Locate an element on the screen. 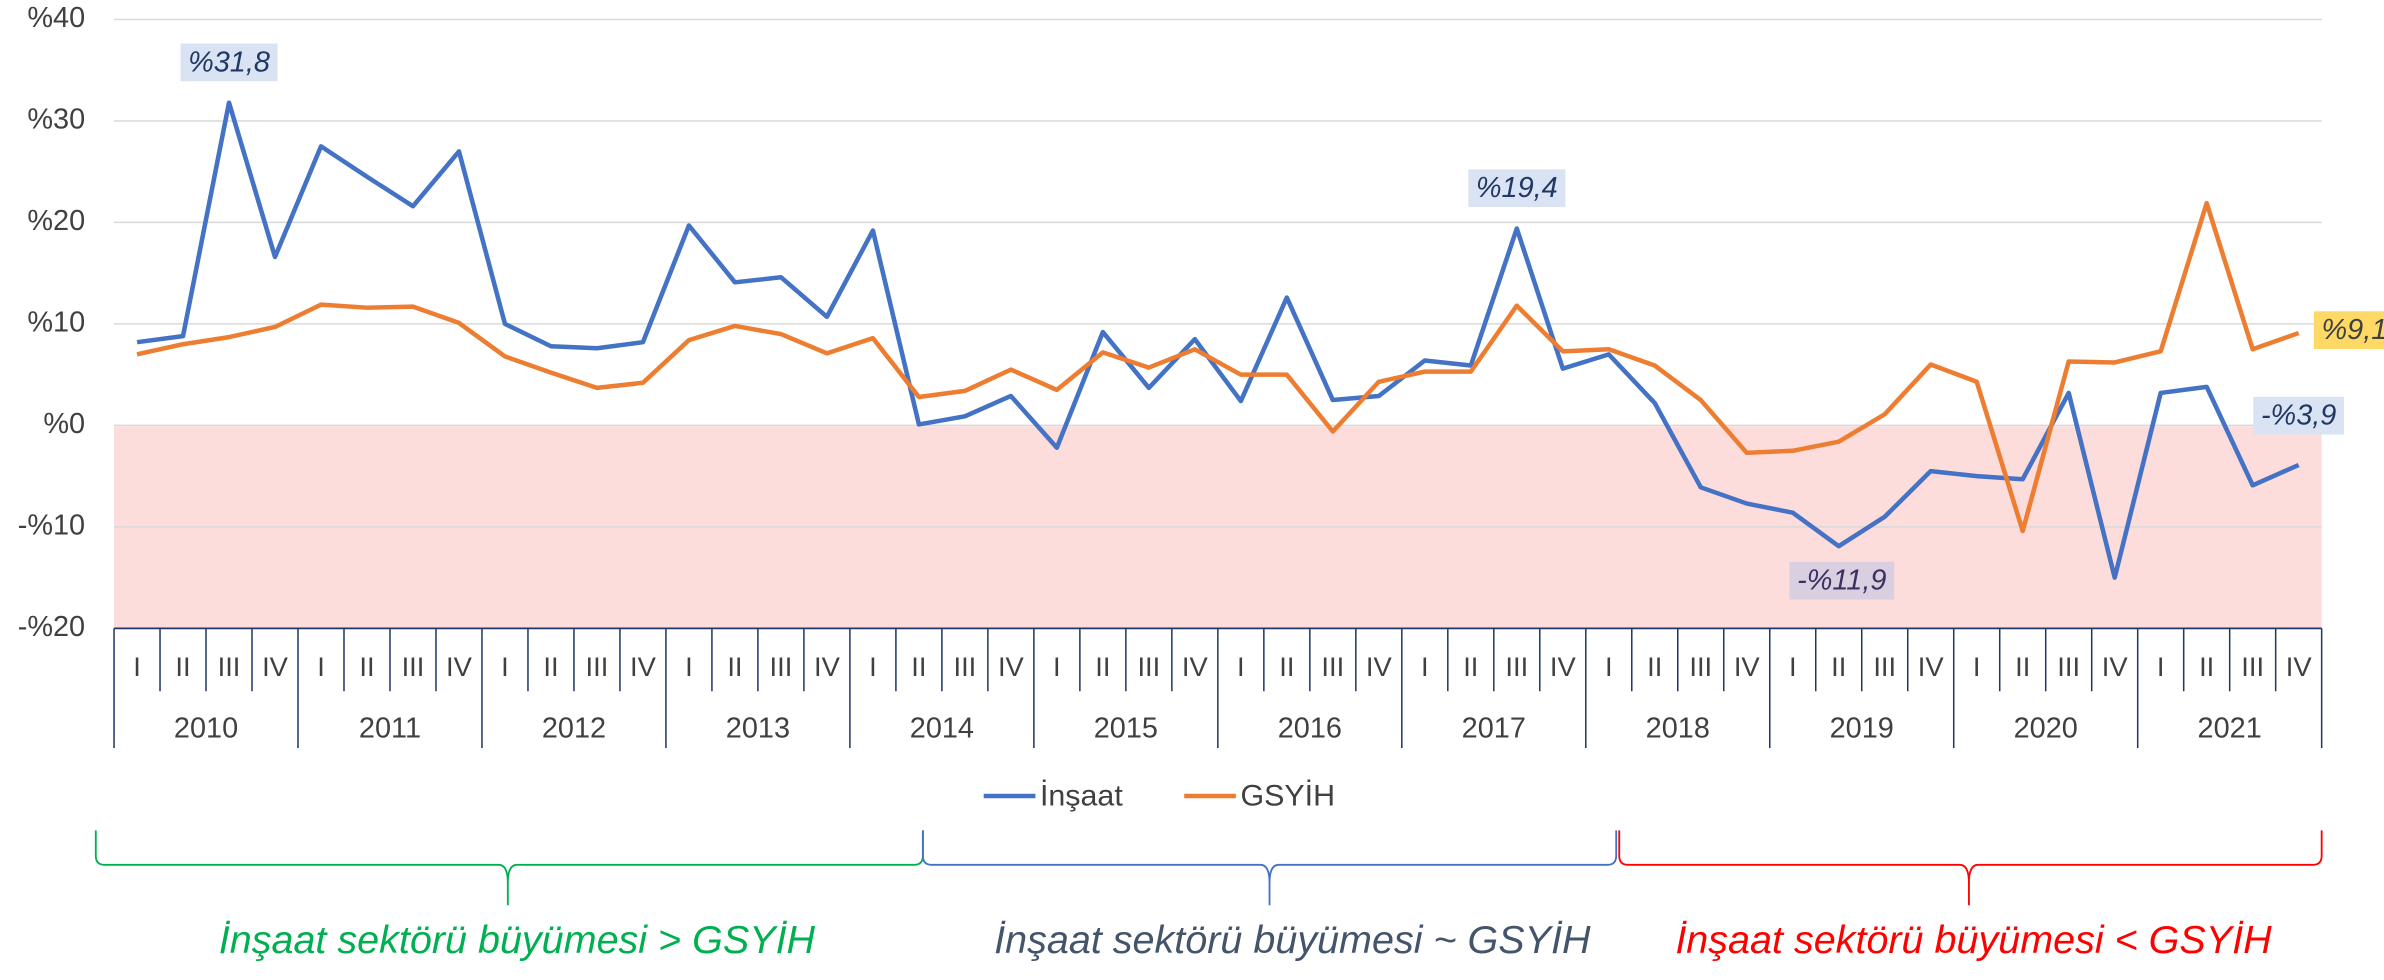 Image resolution: width=2384 pixels, height=980 pixels. y-tick-label: -%20 is located at coordinates (51, 627).